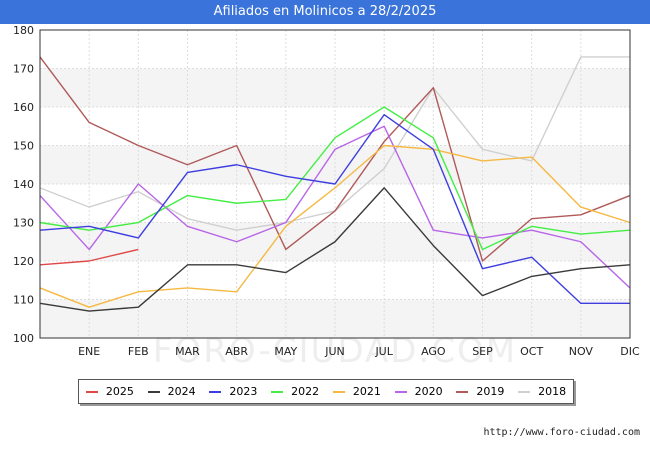  I want to click on legend: 2025 2024 2023 2022 2021 2020 2019 2018, so click(326, 391).